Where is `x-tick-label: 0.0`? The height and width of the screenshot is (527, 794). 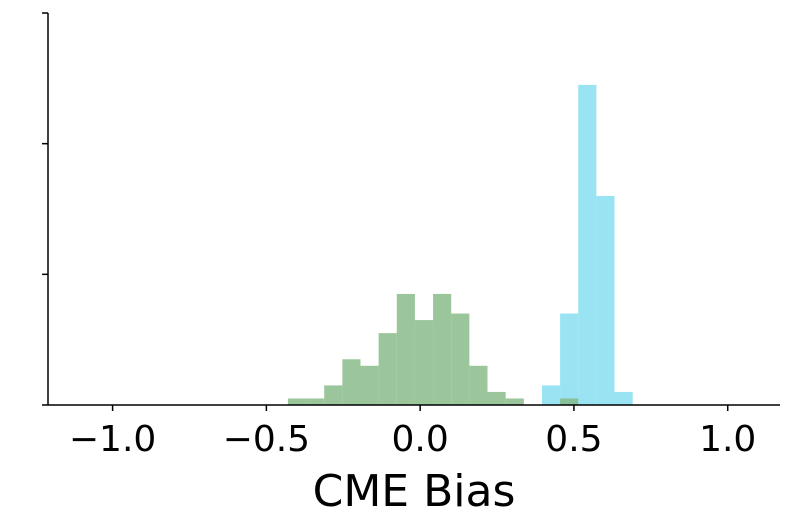
x-tick-label: 0.0 is located at coordinates (420, 439).